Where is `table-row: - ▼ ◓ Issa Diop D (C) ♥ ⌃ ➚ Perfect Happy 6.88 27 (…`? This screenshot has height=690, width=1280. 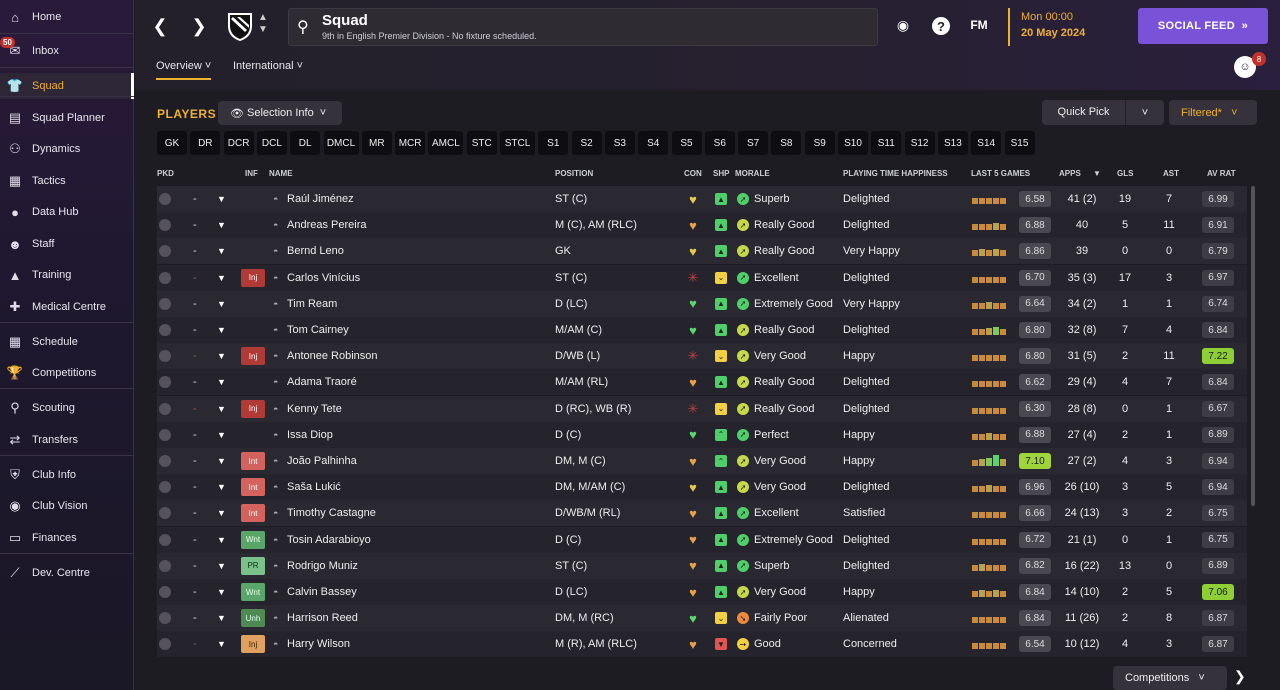
table-row: - ▼ ◓ Issa Diop D (C) ♥ ⌃ ➚ Perfect Happy 6.88 27 (… is located at coordinates (702, 434).